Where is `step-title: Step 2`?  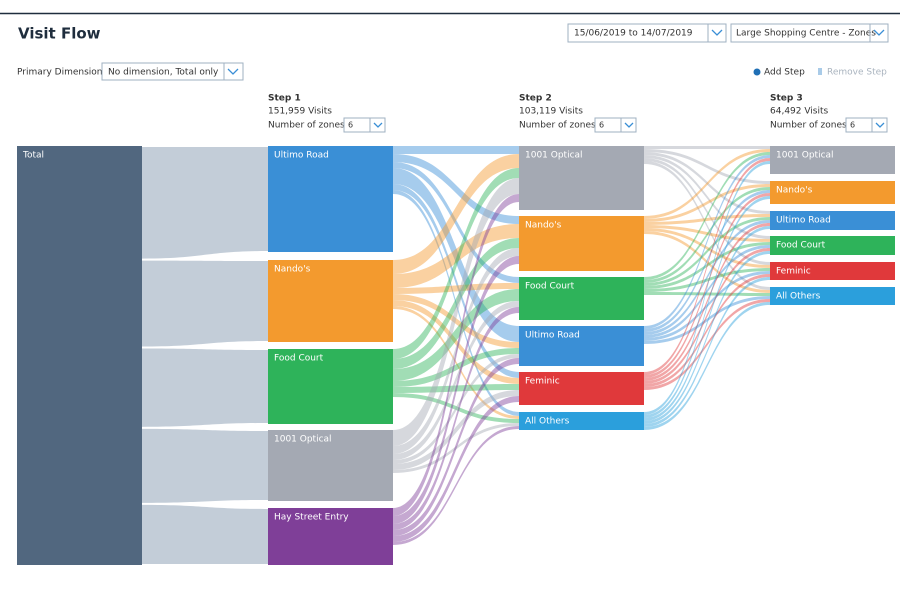
step-title: Step 2 is located at coordinates (535, 99).